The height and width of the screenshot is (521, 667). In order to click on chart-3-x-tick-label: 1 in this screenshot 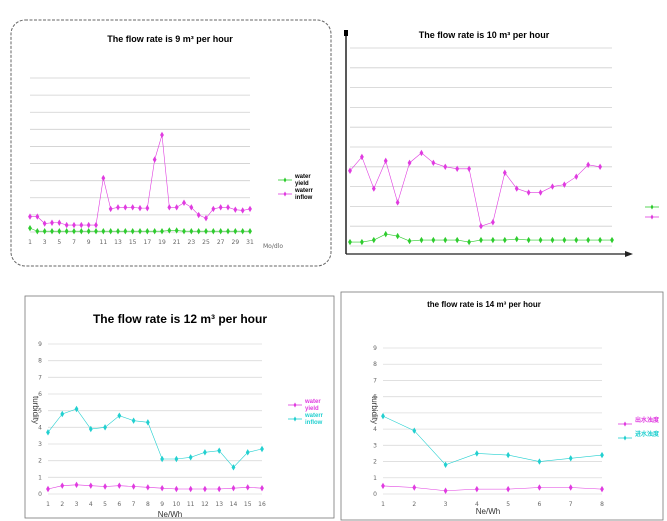, I will do `click(48, 504)`.